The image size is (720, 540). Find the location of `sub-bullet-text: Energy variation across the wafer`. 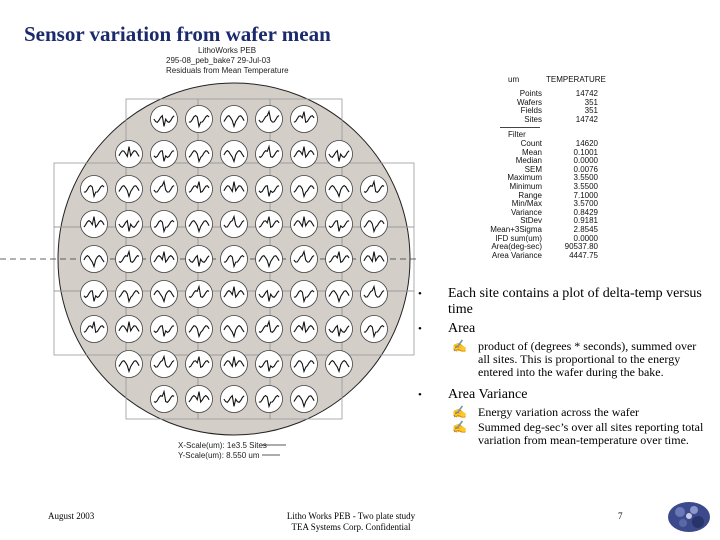

sub-bullet-text: Energy variation across the wafer is located at coordinates (559, 412).